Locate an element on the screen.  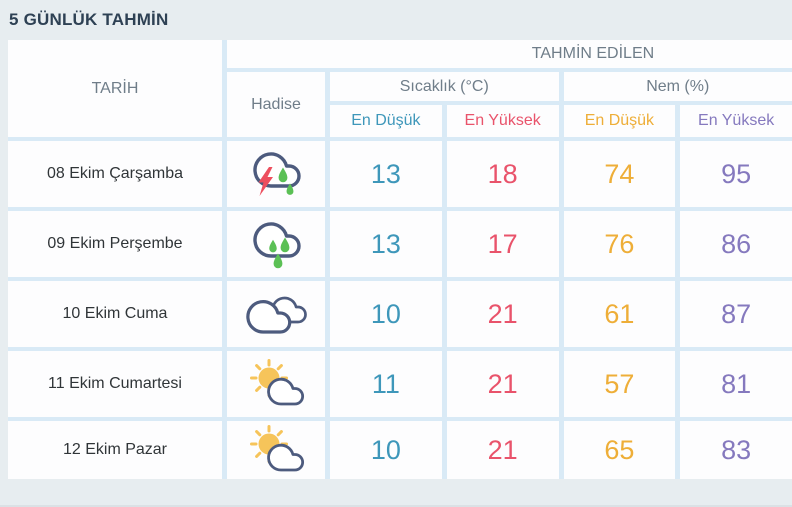
date-cell: 10 Ekim Cuma is located at coordinates (115, 314).